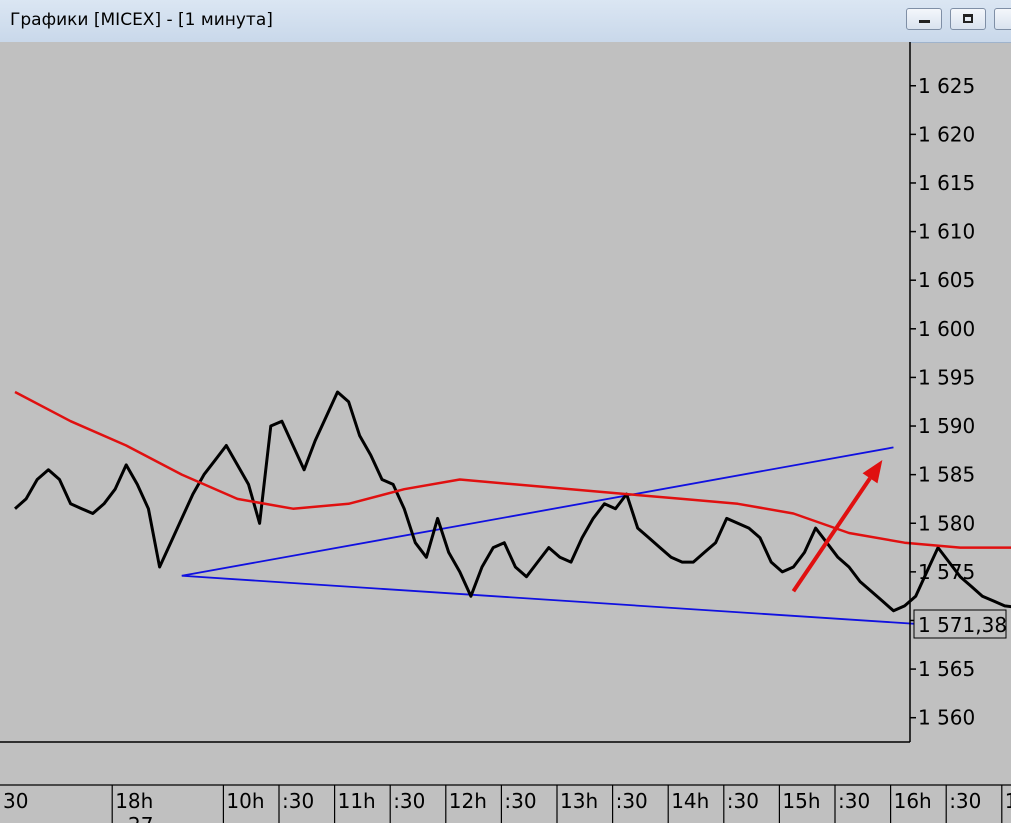 The image size is (1011, 823). I want to click on minimize-button, so click(924, 19).